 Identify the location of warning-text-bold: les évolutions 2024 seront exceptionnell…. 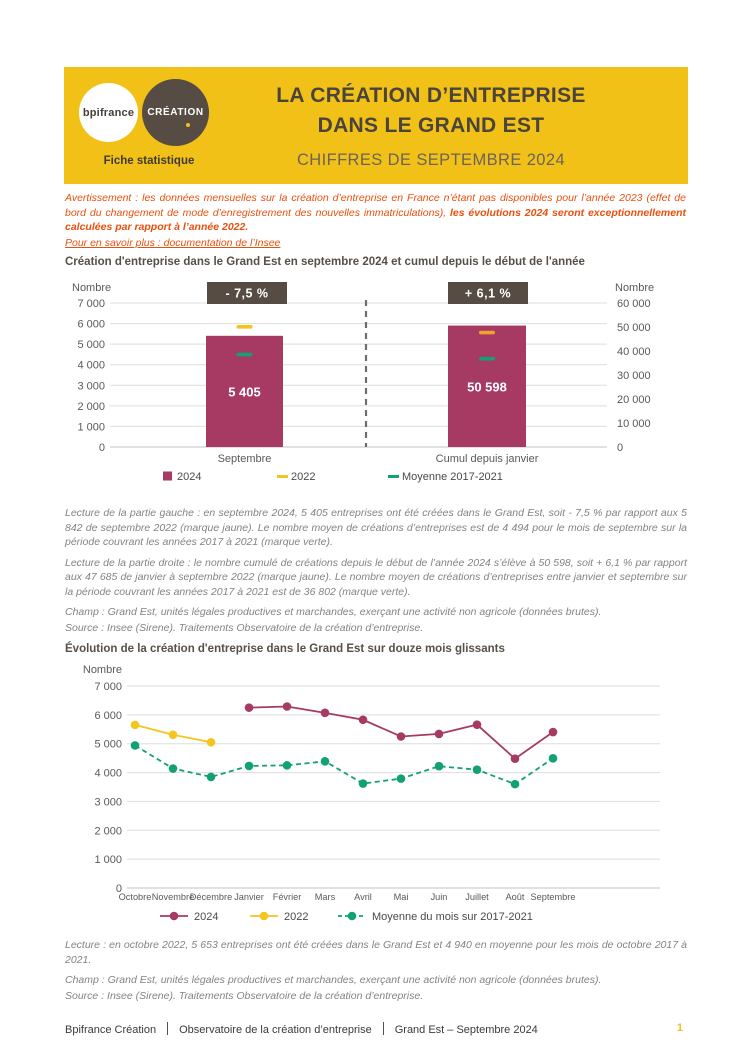
(375, 220).